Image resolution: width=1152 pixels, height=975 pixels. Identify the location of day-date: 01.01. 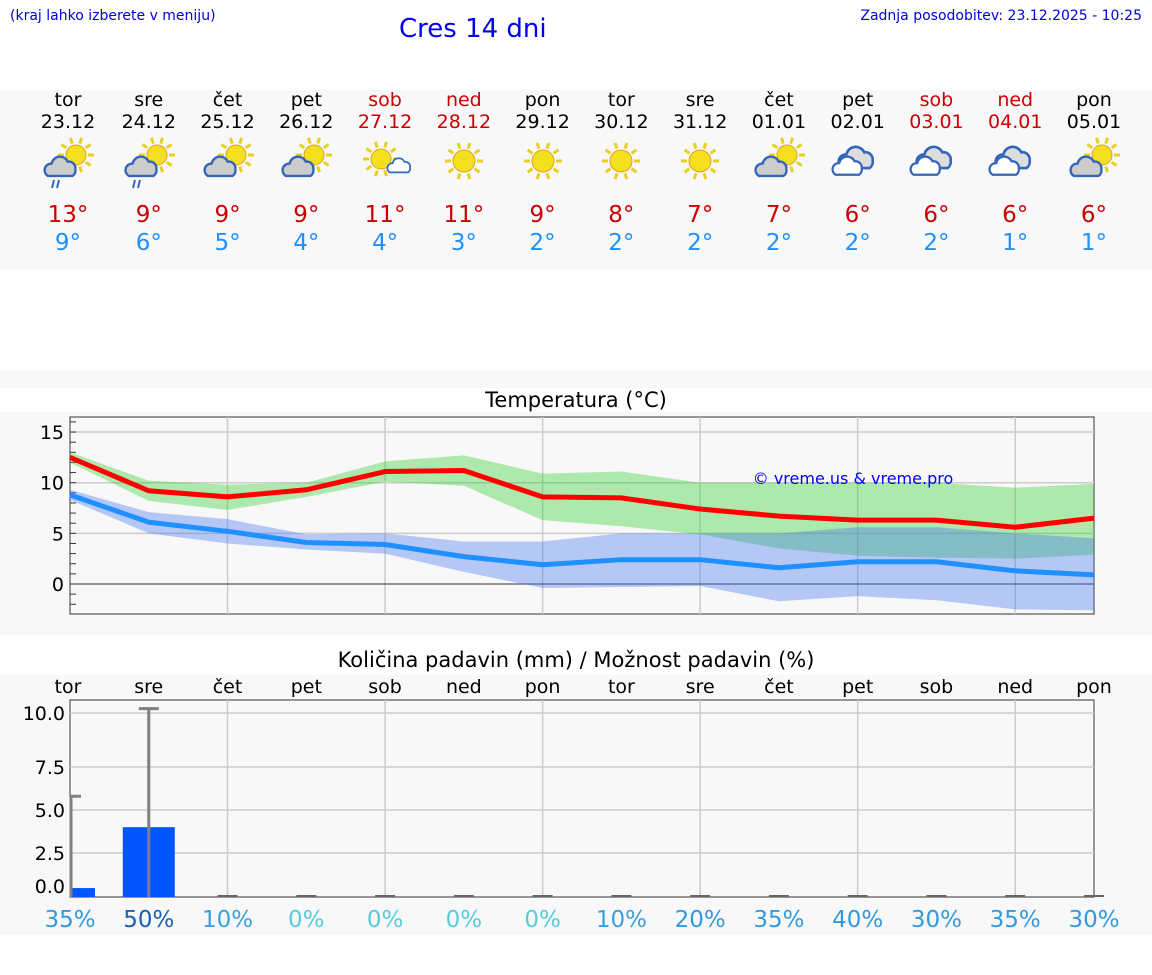
(779, 122).